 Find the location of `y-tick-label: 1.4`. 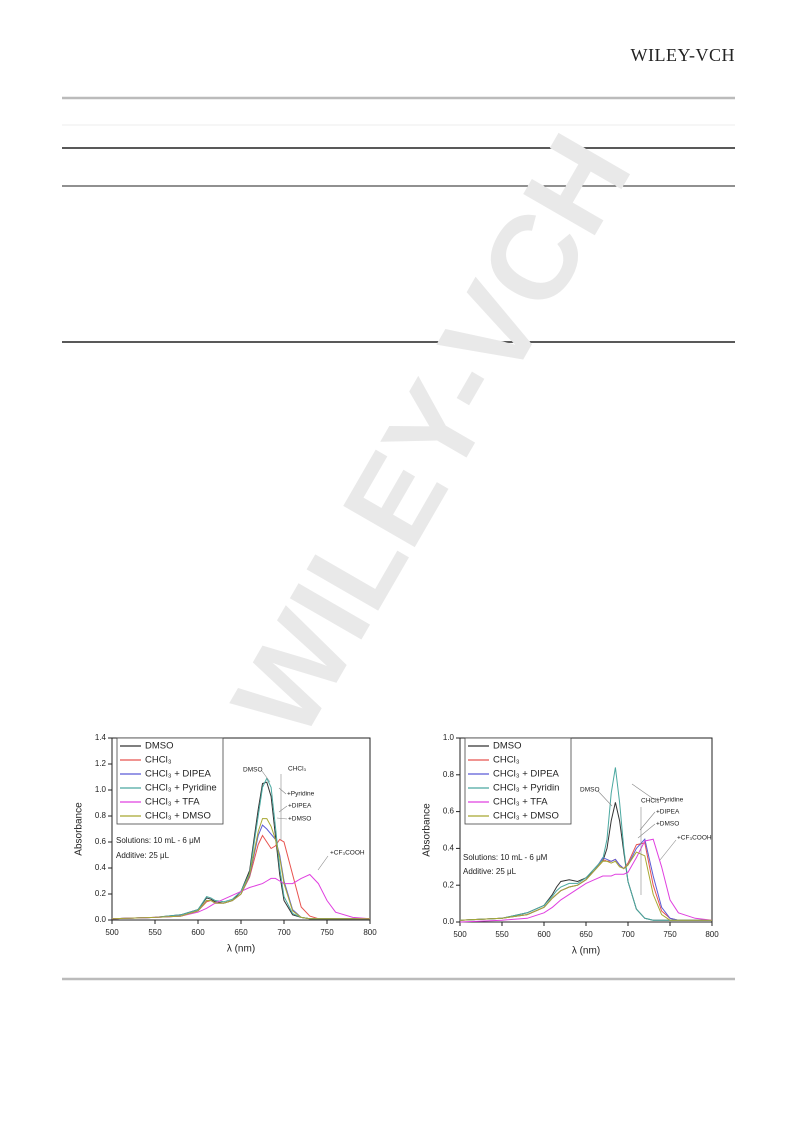

y-tick-label: 1.4 is located at coordinates (101, 737).